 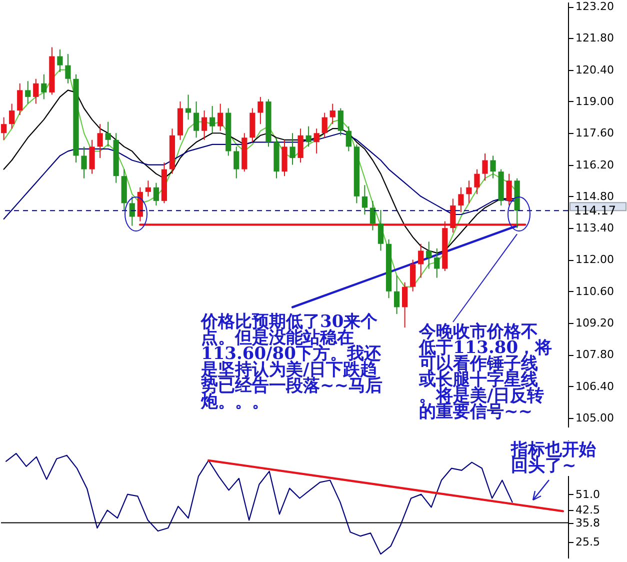 What do you see at coordinates (595, 228) in the screenshot?
I see `y-tick-label: 113.40` at bounding box center [595, 228].